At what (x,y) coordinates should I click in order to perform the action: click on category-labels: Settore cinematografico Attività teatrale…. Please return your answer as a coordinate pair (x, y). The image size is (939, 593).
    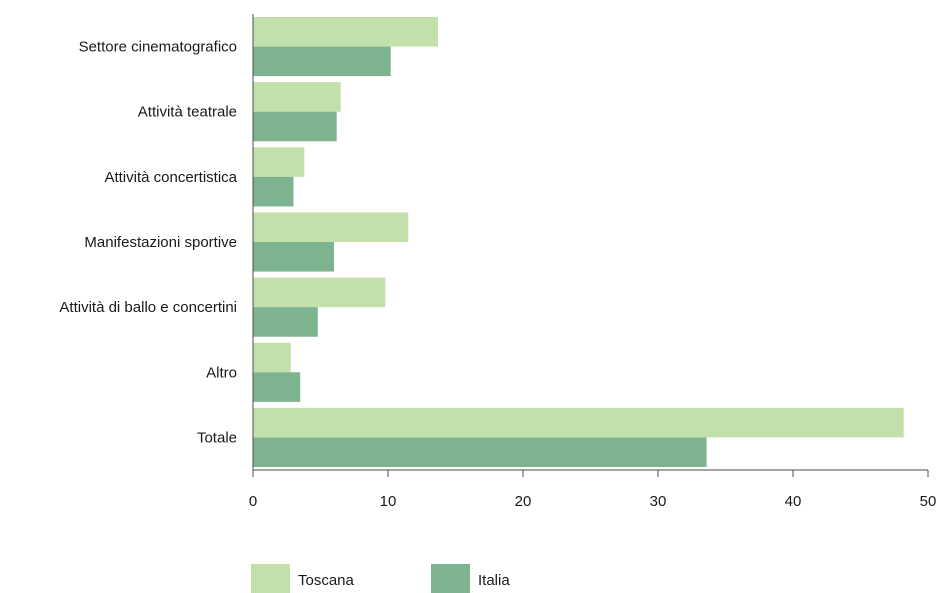
    Looking at the image, I should click on (148, 243).